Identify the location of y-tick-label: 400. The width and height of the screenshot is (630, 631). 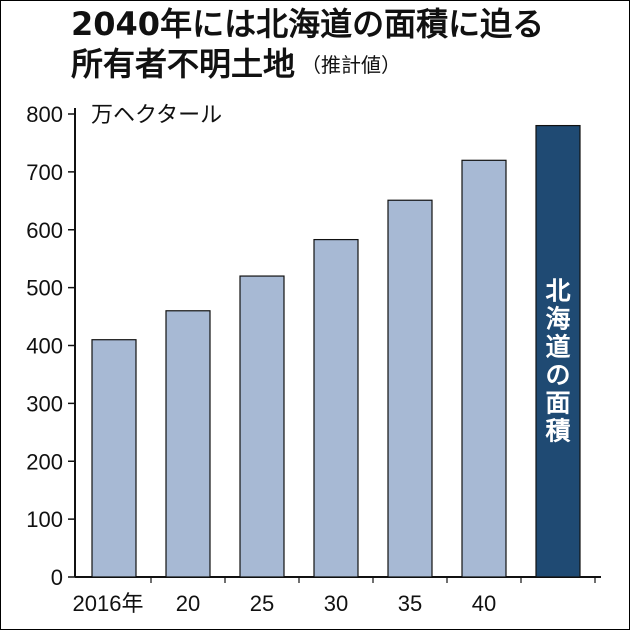
(44, 346).